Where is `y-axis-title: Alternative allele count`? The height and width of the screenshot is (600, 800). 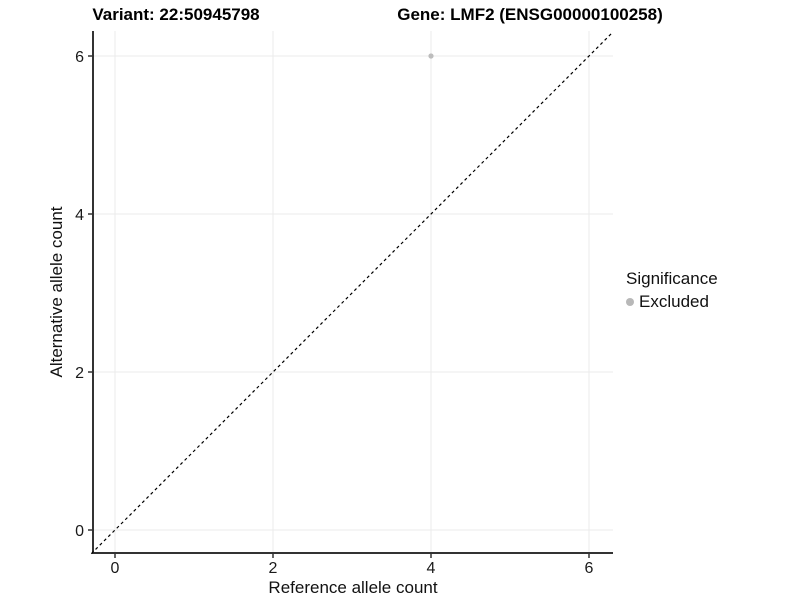 y-axis-title: Alternative allele count is located at coordinates (56, 292).